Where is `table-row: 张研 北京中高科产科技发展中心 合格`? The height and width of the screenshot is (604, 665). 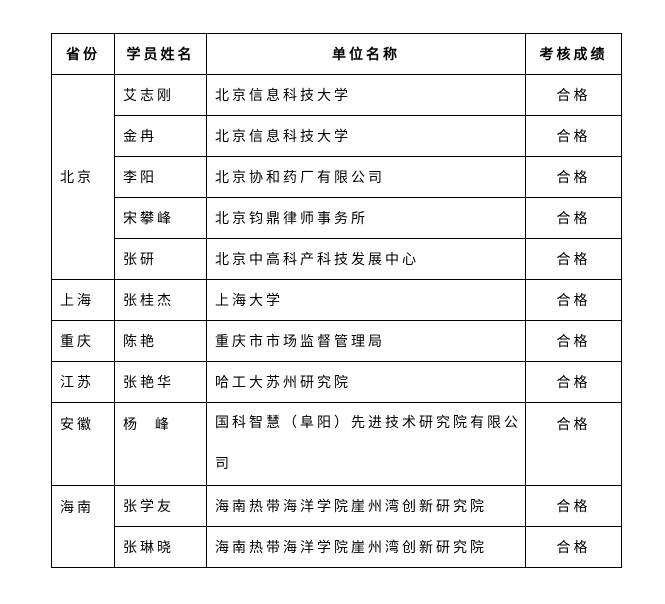
table-row: 张研 北京中高科产科技发展中心 合格 is located at coordinates (337, 259).